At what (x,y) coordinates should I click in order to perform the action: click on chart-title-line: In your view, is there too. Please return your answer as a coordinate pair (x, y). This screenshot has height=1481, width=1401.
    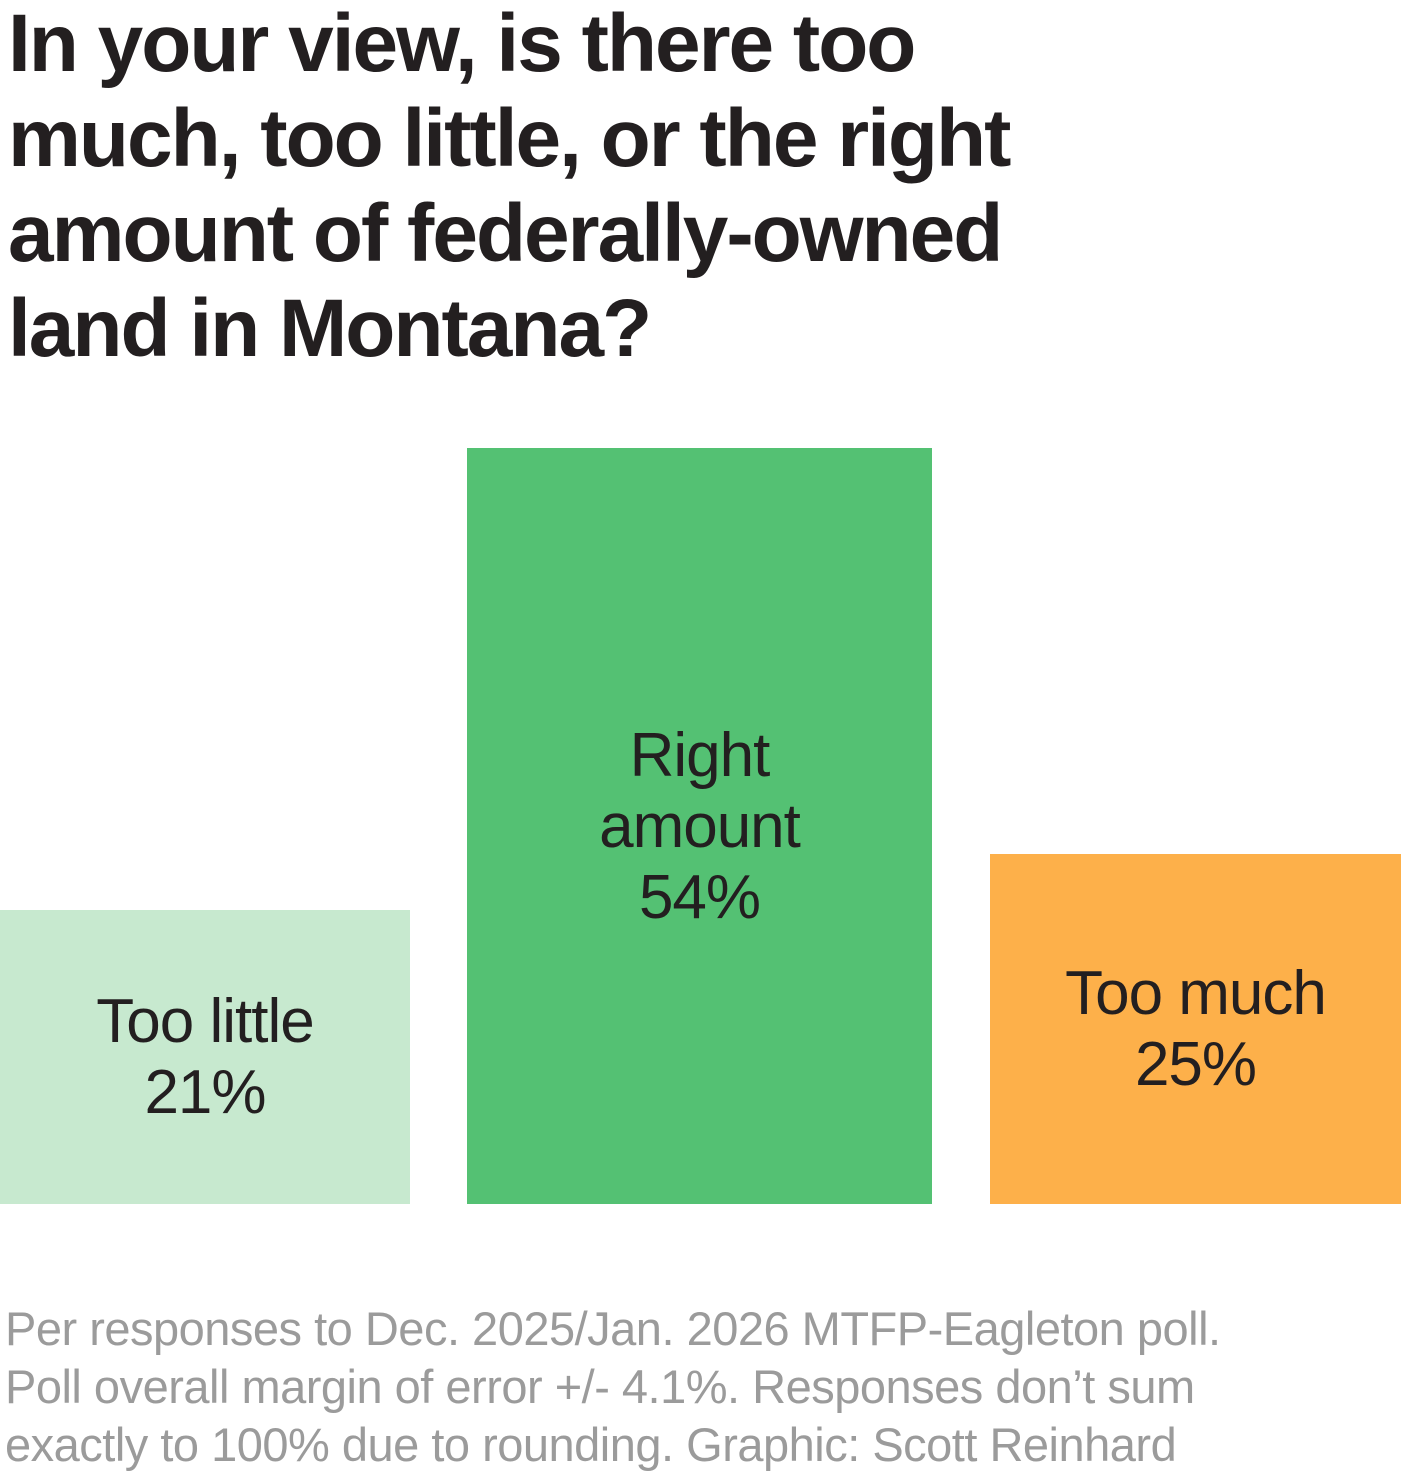
    Looking at the image, I should click on (462, 44).